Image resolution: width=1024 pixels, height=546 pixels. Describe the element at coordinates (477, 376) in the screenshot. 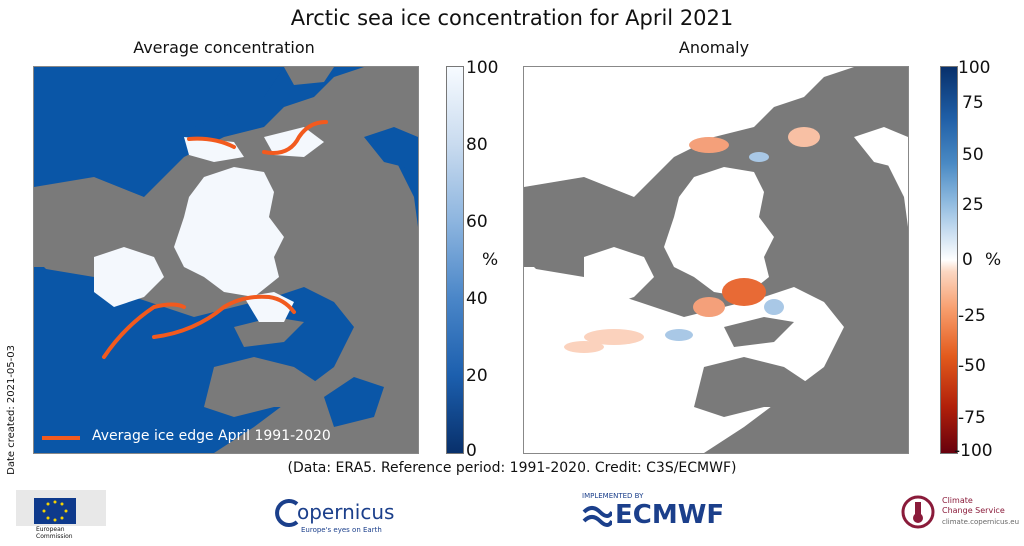

I see `colorbar-tick: 20` at that location.